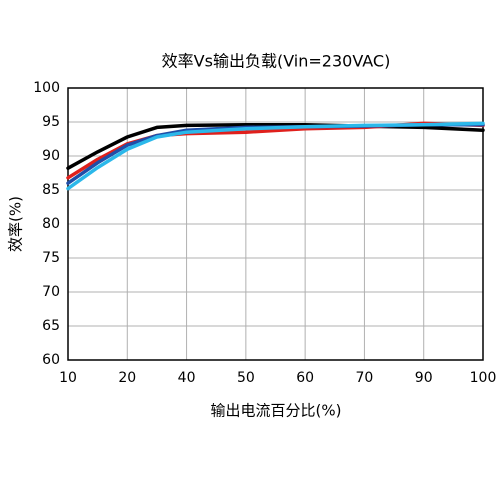  Describe the element at coordinates (51, 292) in the screenshot. I see `y-tick-label: 70` at that location.